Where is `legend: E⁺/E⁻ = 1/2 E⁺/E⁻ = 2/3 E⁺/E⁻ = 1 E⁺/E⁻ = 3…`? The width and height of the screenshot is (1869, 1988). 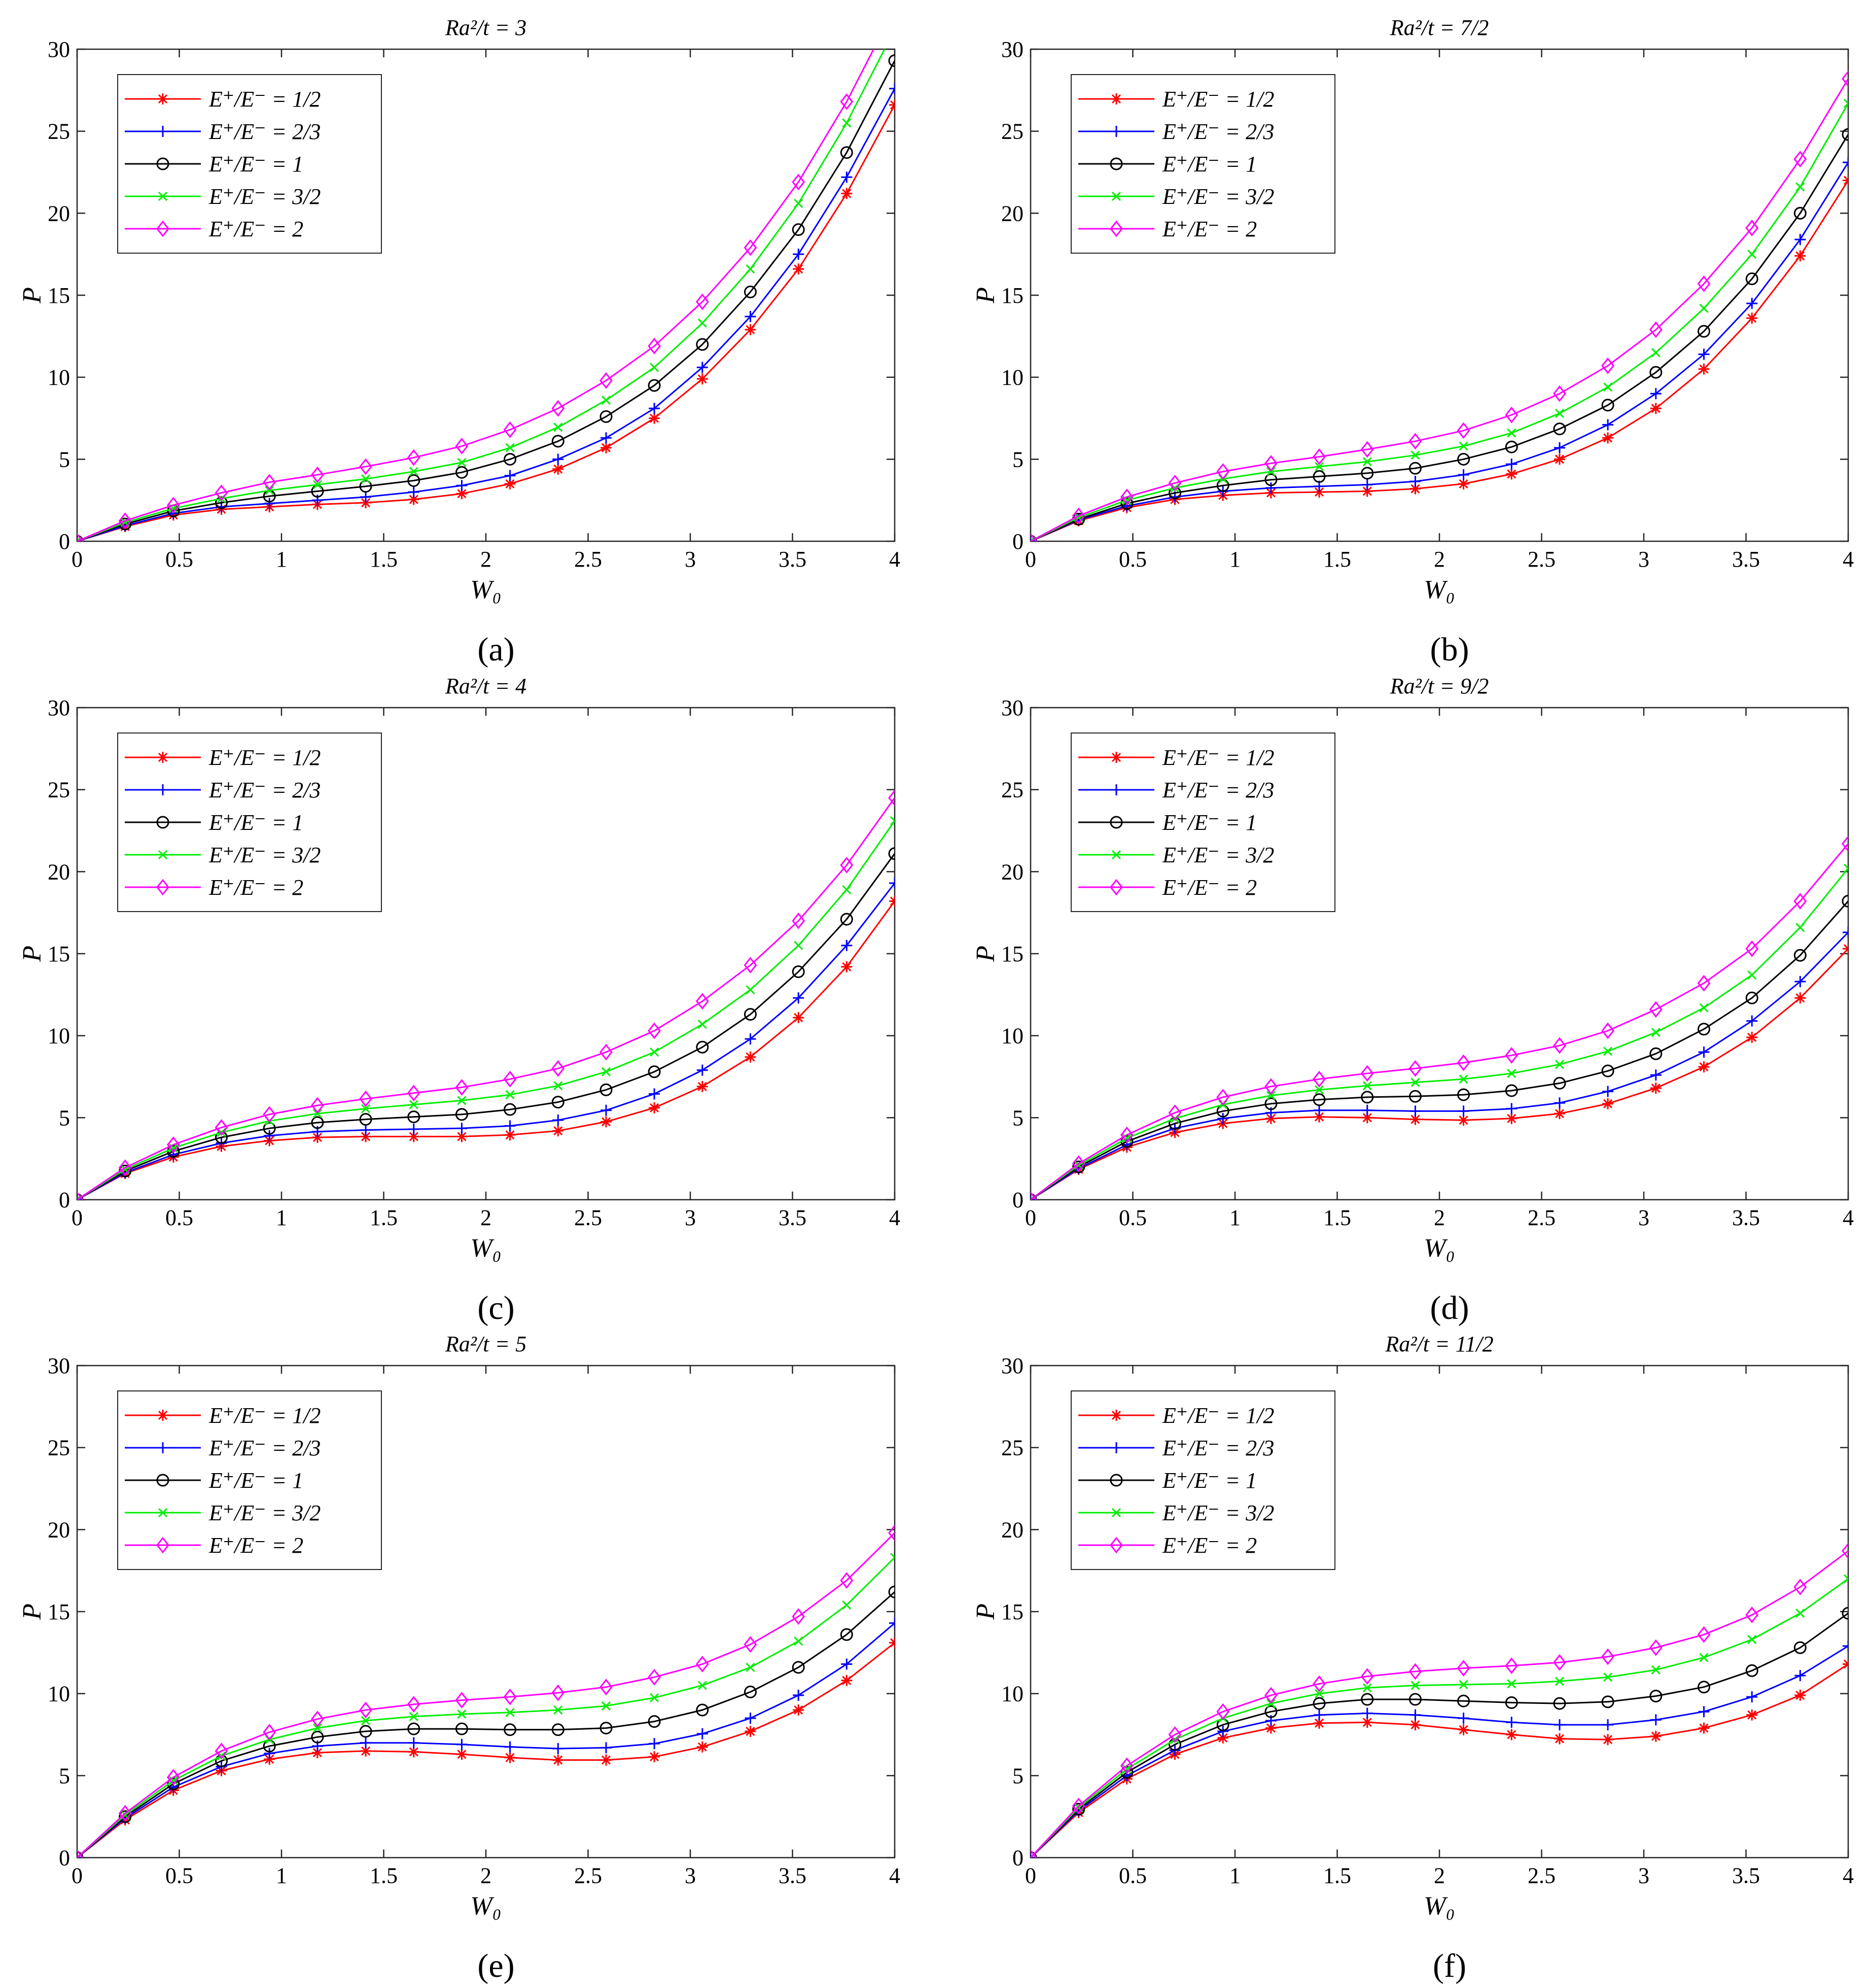 legend: E⁺/E⁻ = 1/2 E⁺/E⁻ = 2/3 E⁺/E⁻ = 1 E⁺/E⁻ = 3… is located at coordinates (249, 164).